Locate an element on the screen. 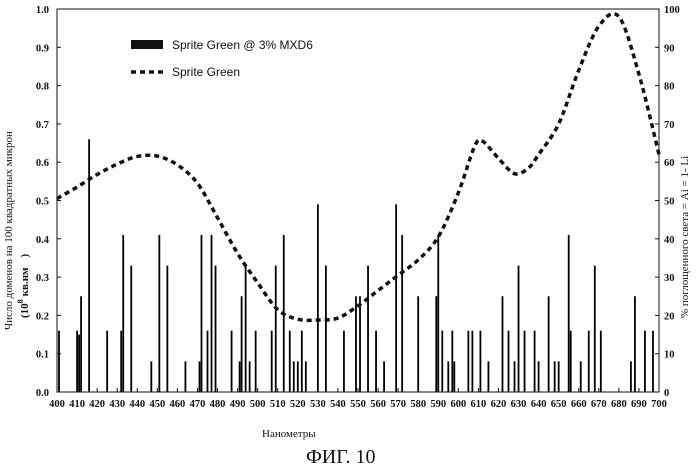 The image size is (700, 469). x-tick-label-8: 480 is located at coordinates (218, 404).